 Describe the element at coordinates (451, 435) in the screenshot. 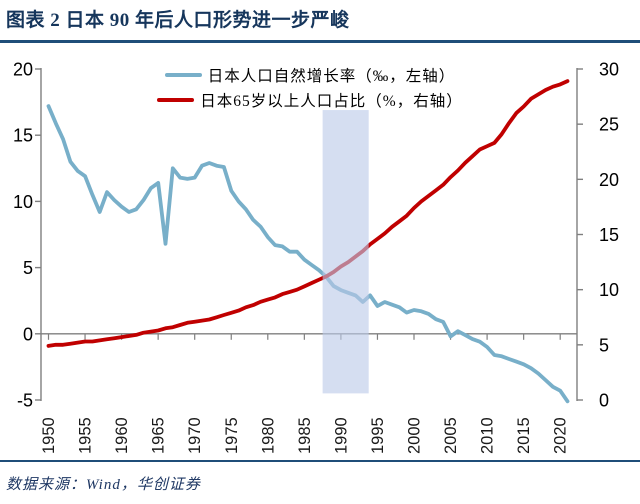

I see `x-axis-year-label: 2005` at that location.